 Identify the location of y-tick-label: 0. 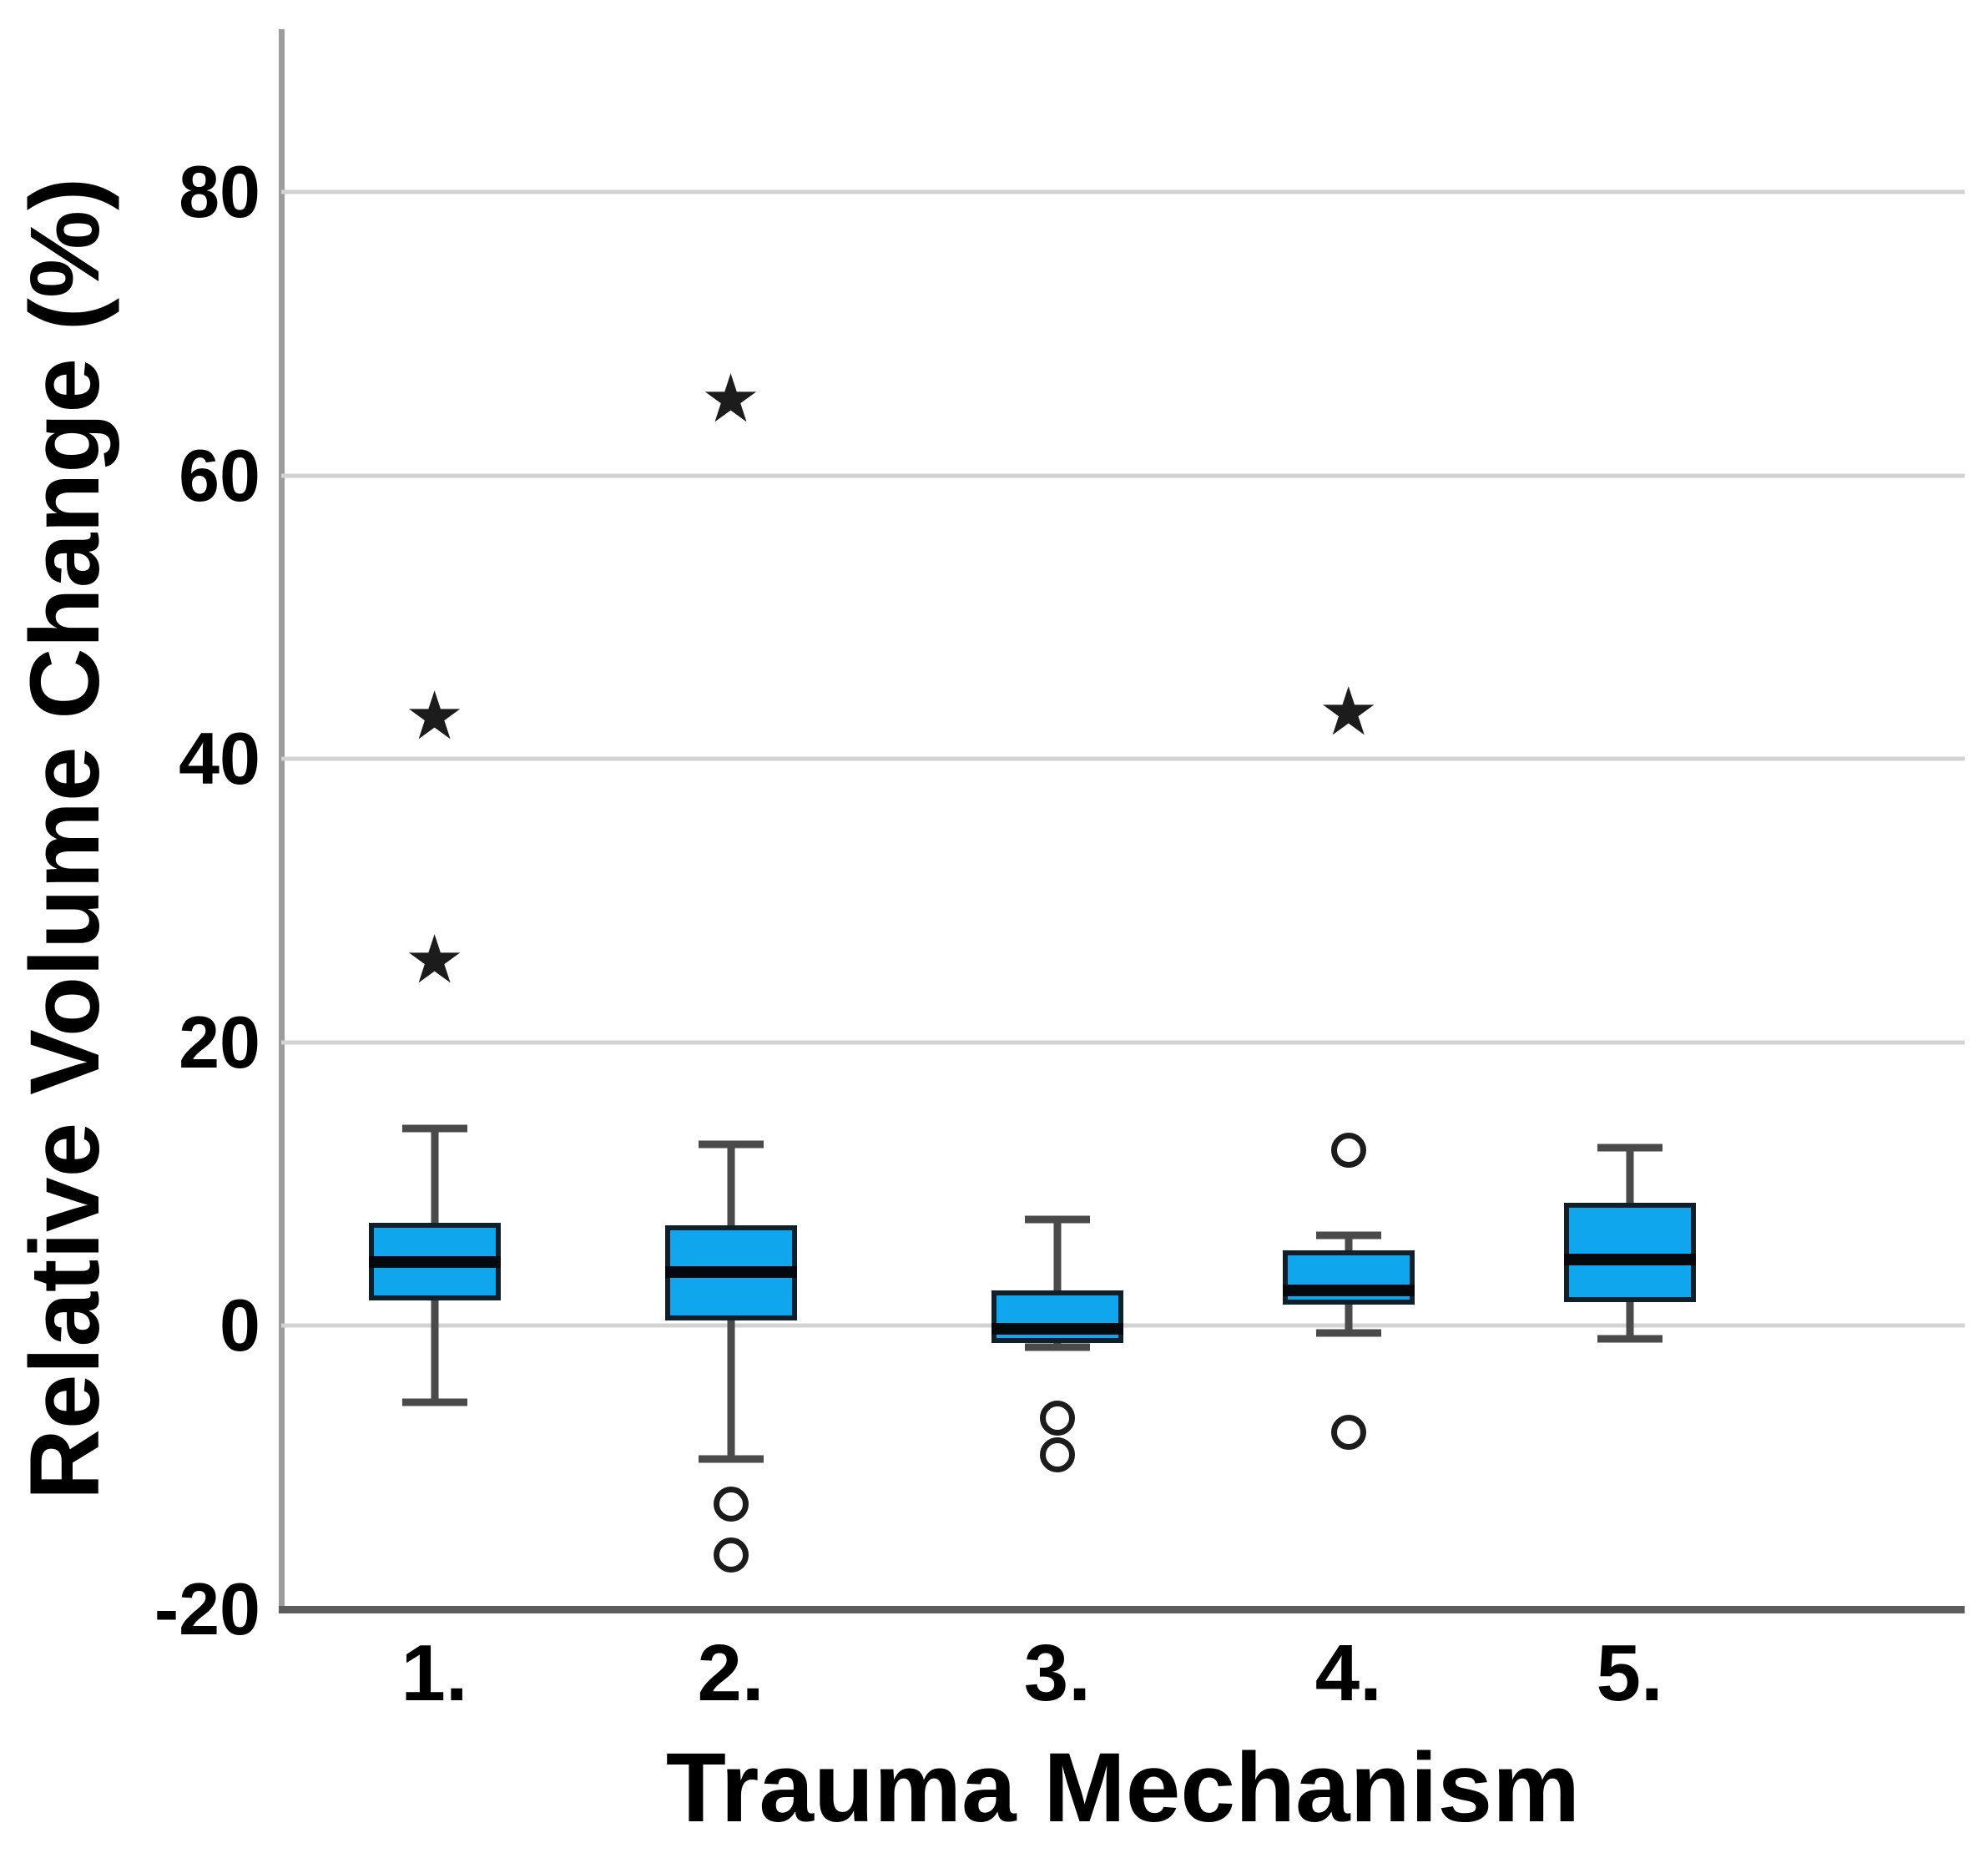
(239, 1325).